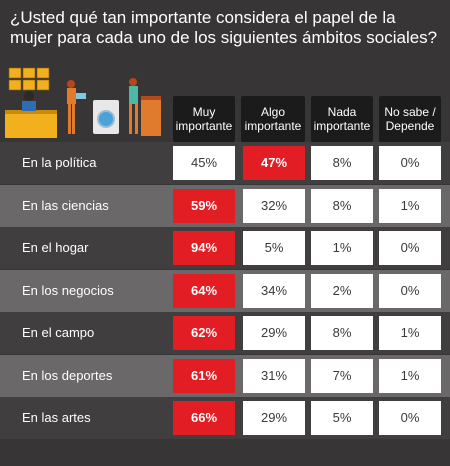 This screenshot has width=450, height=466. What do you see at coordinates (274, 290) in the screenshot?
I see `value-cell: 34%` at bounding box center [274, 290].